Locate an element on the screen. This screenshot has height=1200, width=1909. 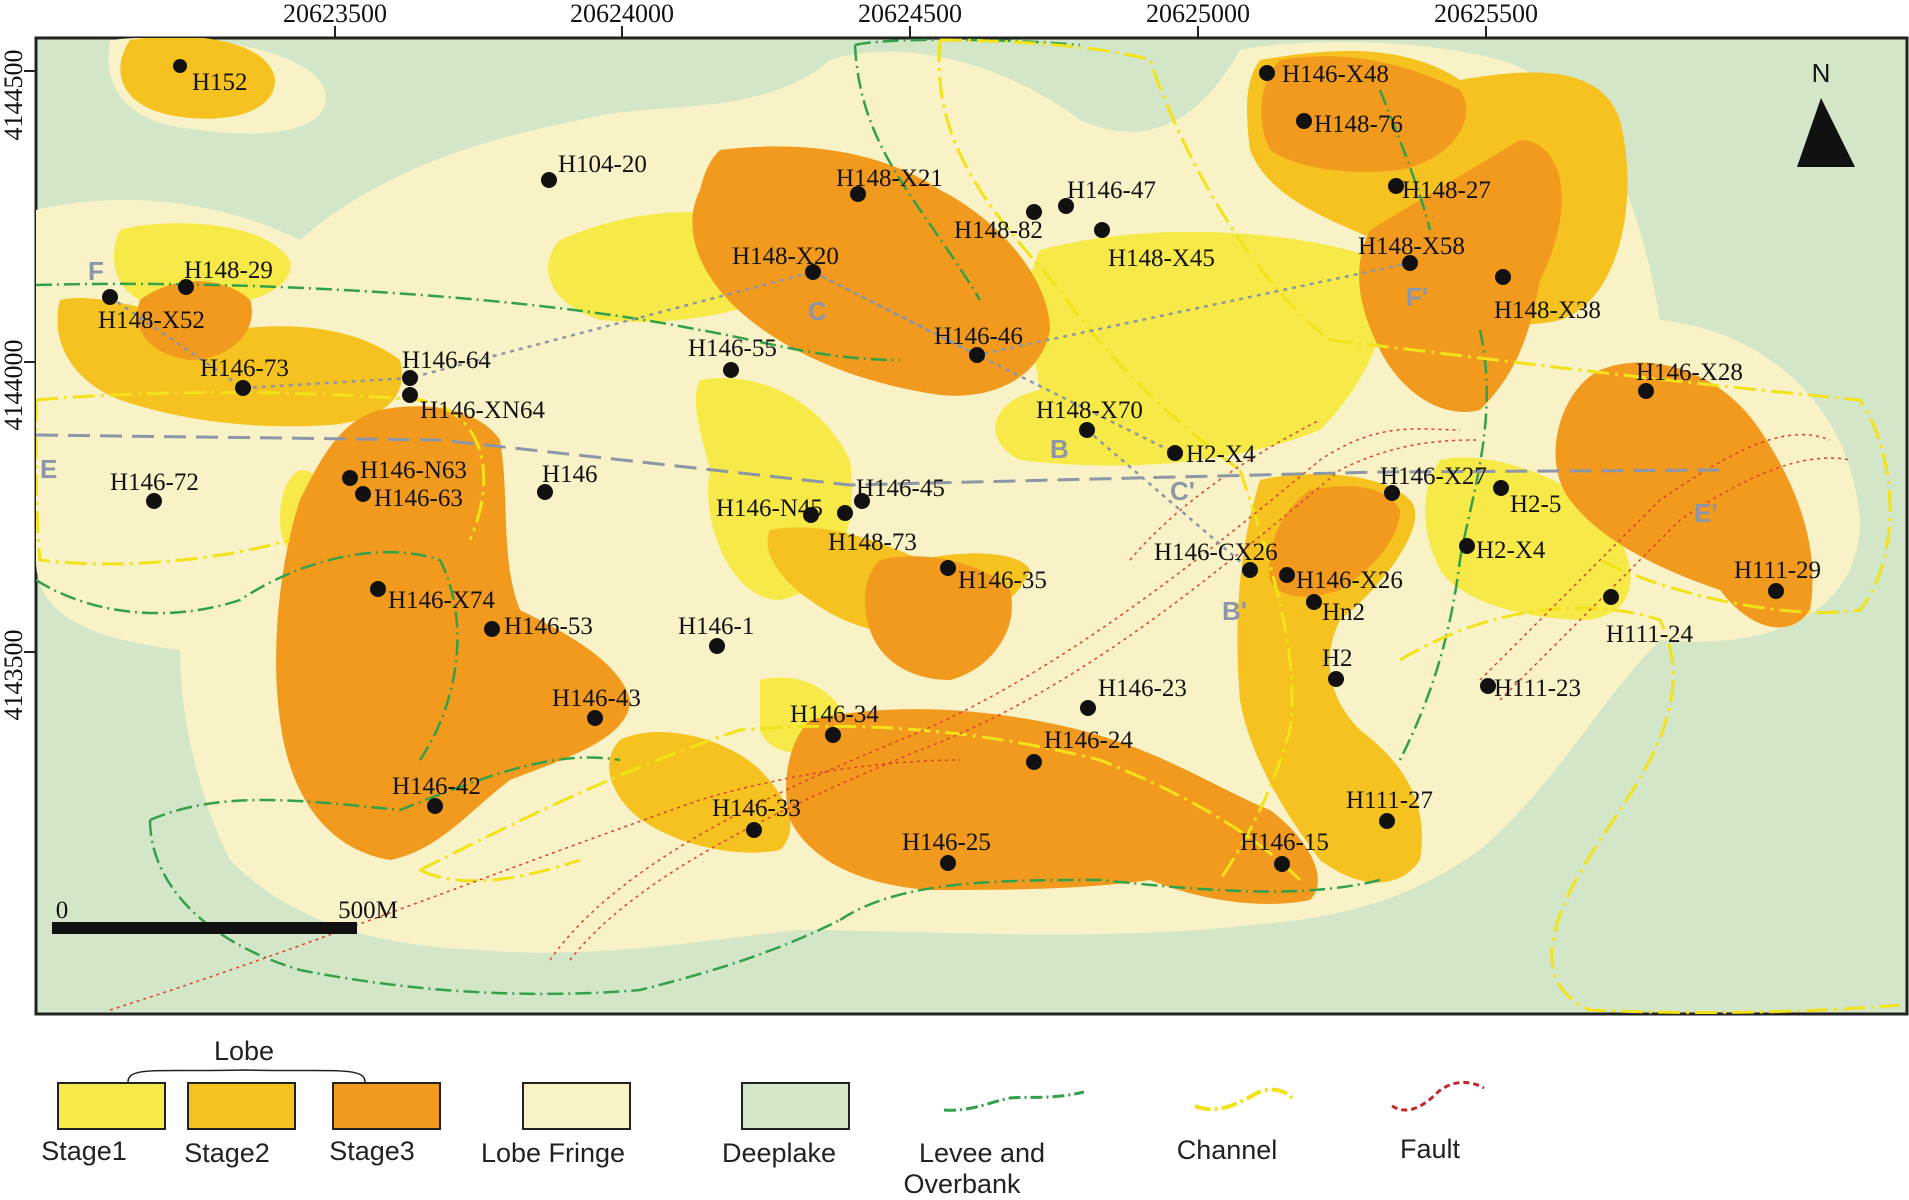
well-label: H148-X58 is located at coordinates (1411, 246).